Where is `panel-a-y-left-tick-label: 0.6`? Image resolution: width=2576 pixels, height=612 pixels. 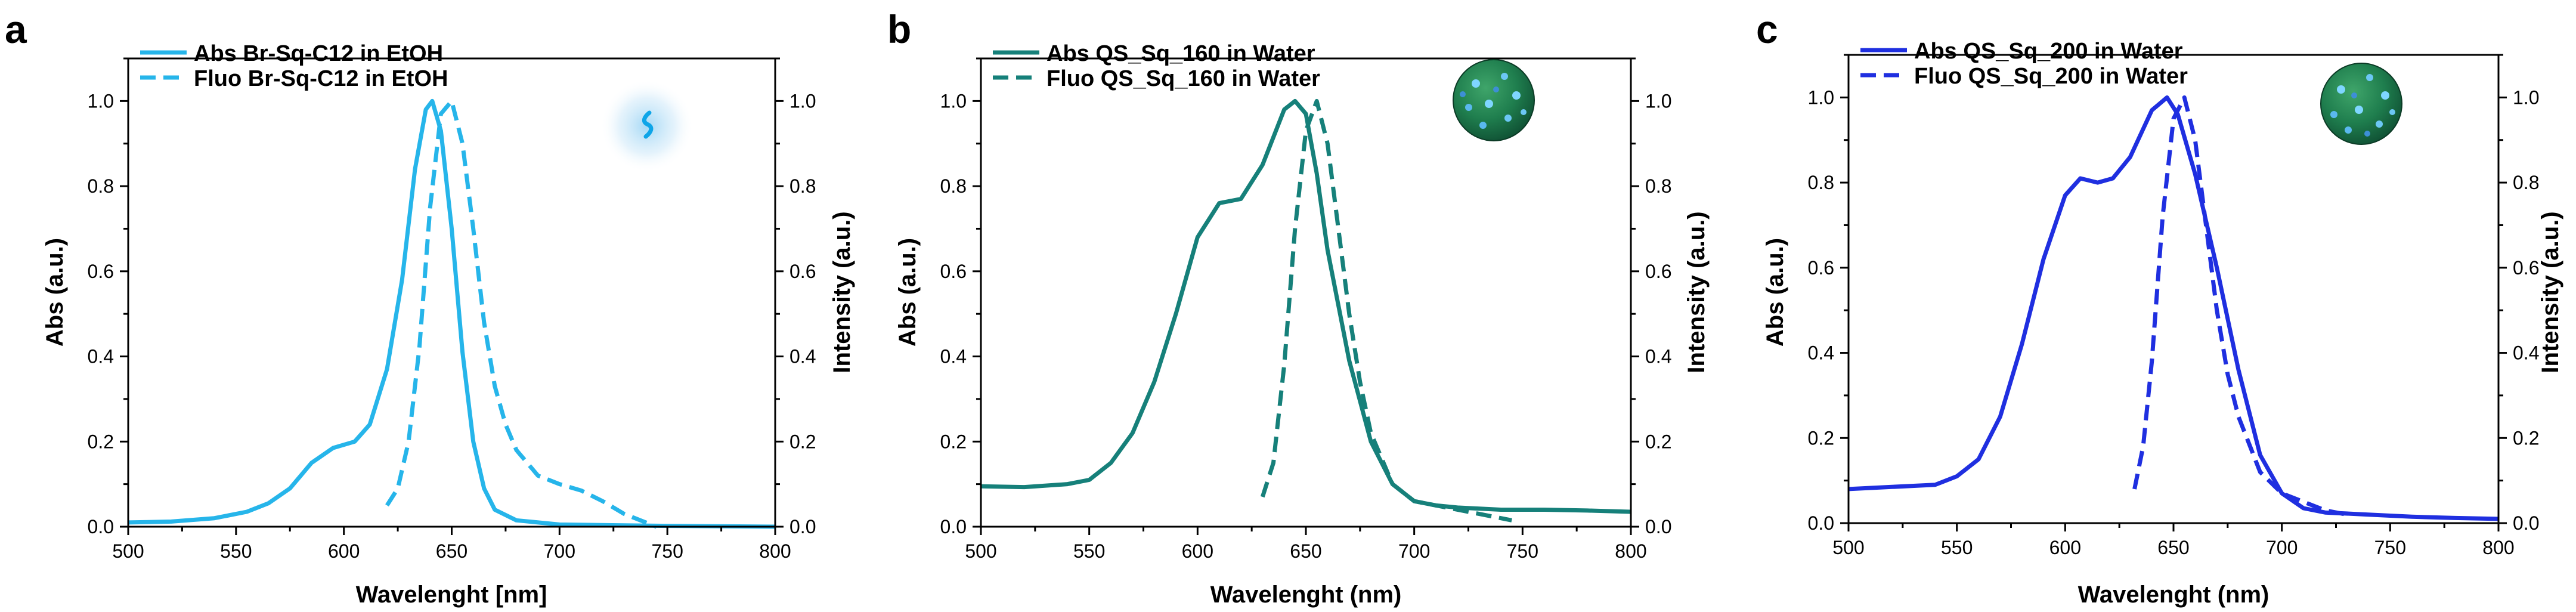 panel-a-y-left-tick-label: 0.6 is located at coordinates (101, 271).